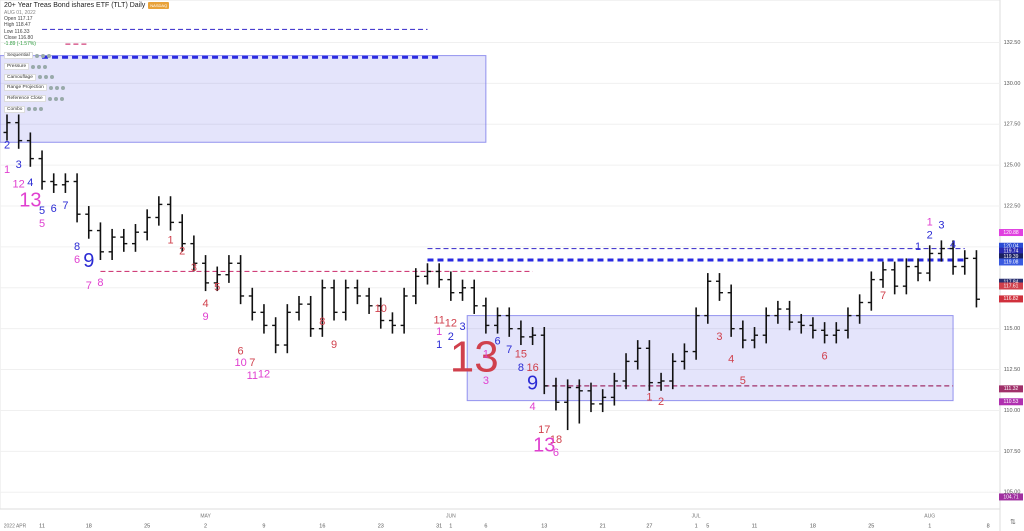 This screenshot has width=1024, height=531. Describe the element at coordinates (86, 88) in the screenshot. I see `indicator-row: Range Projection` at that location.